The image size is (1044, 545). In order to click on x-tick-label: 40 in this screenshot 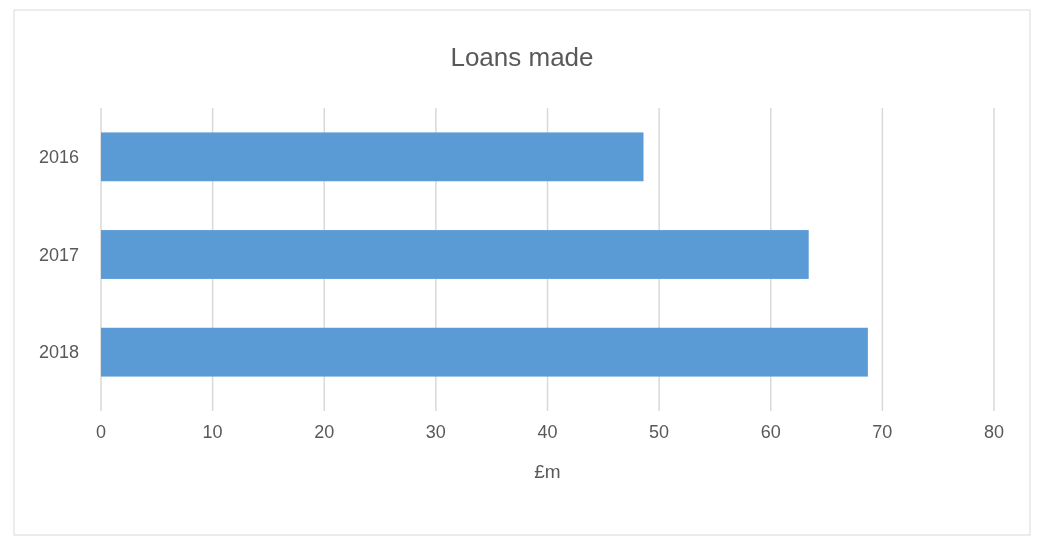, I will do `click(547, 432)`.